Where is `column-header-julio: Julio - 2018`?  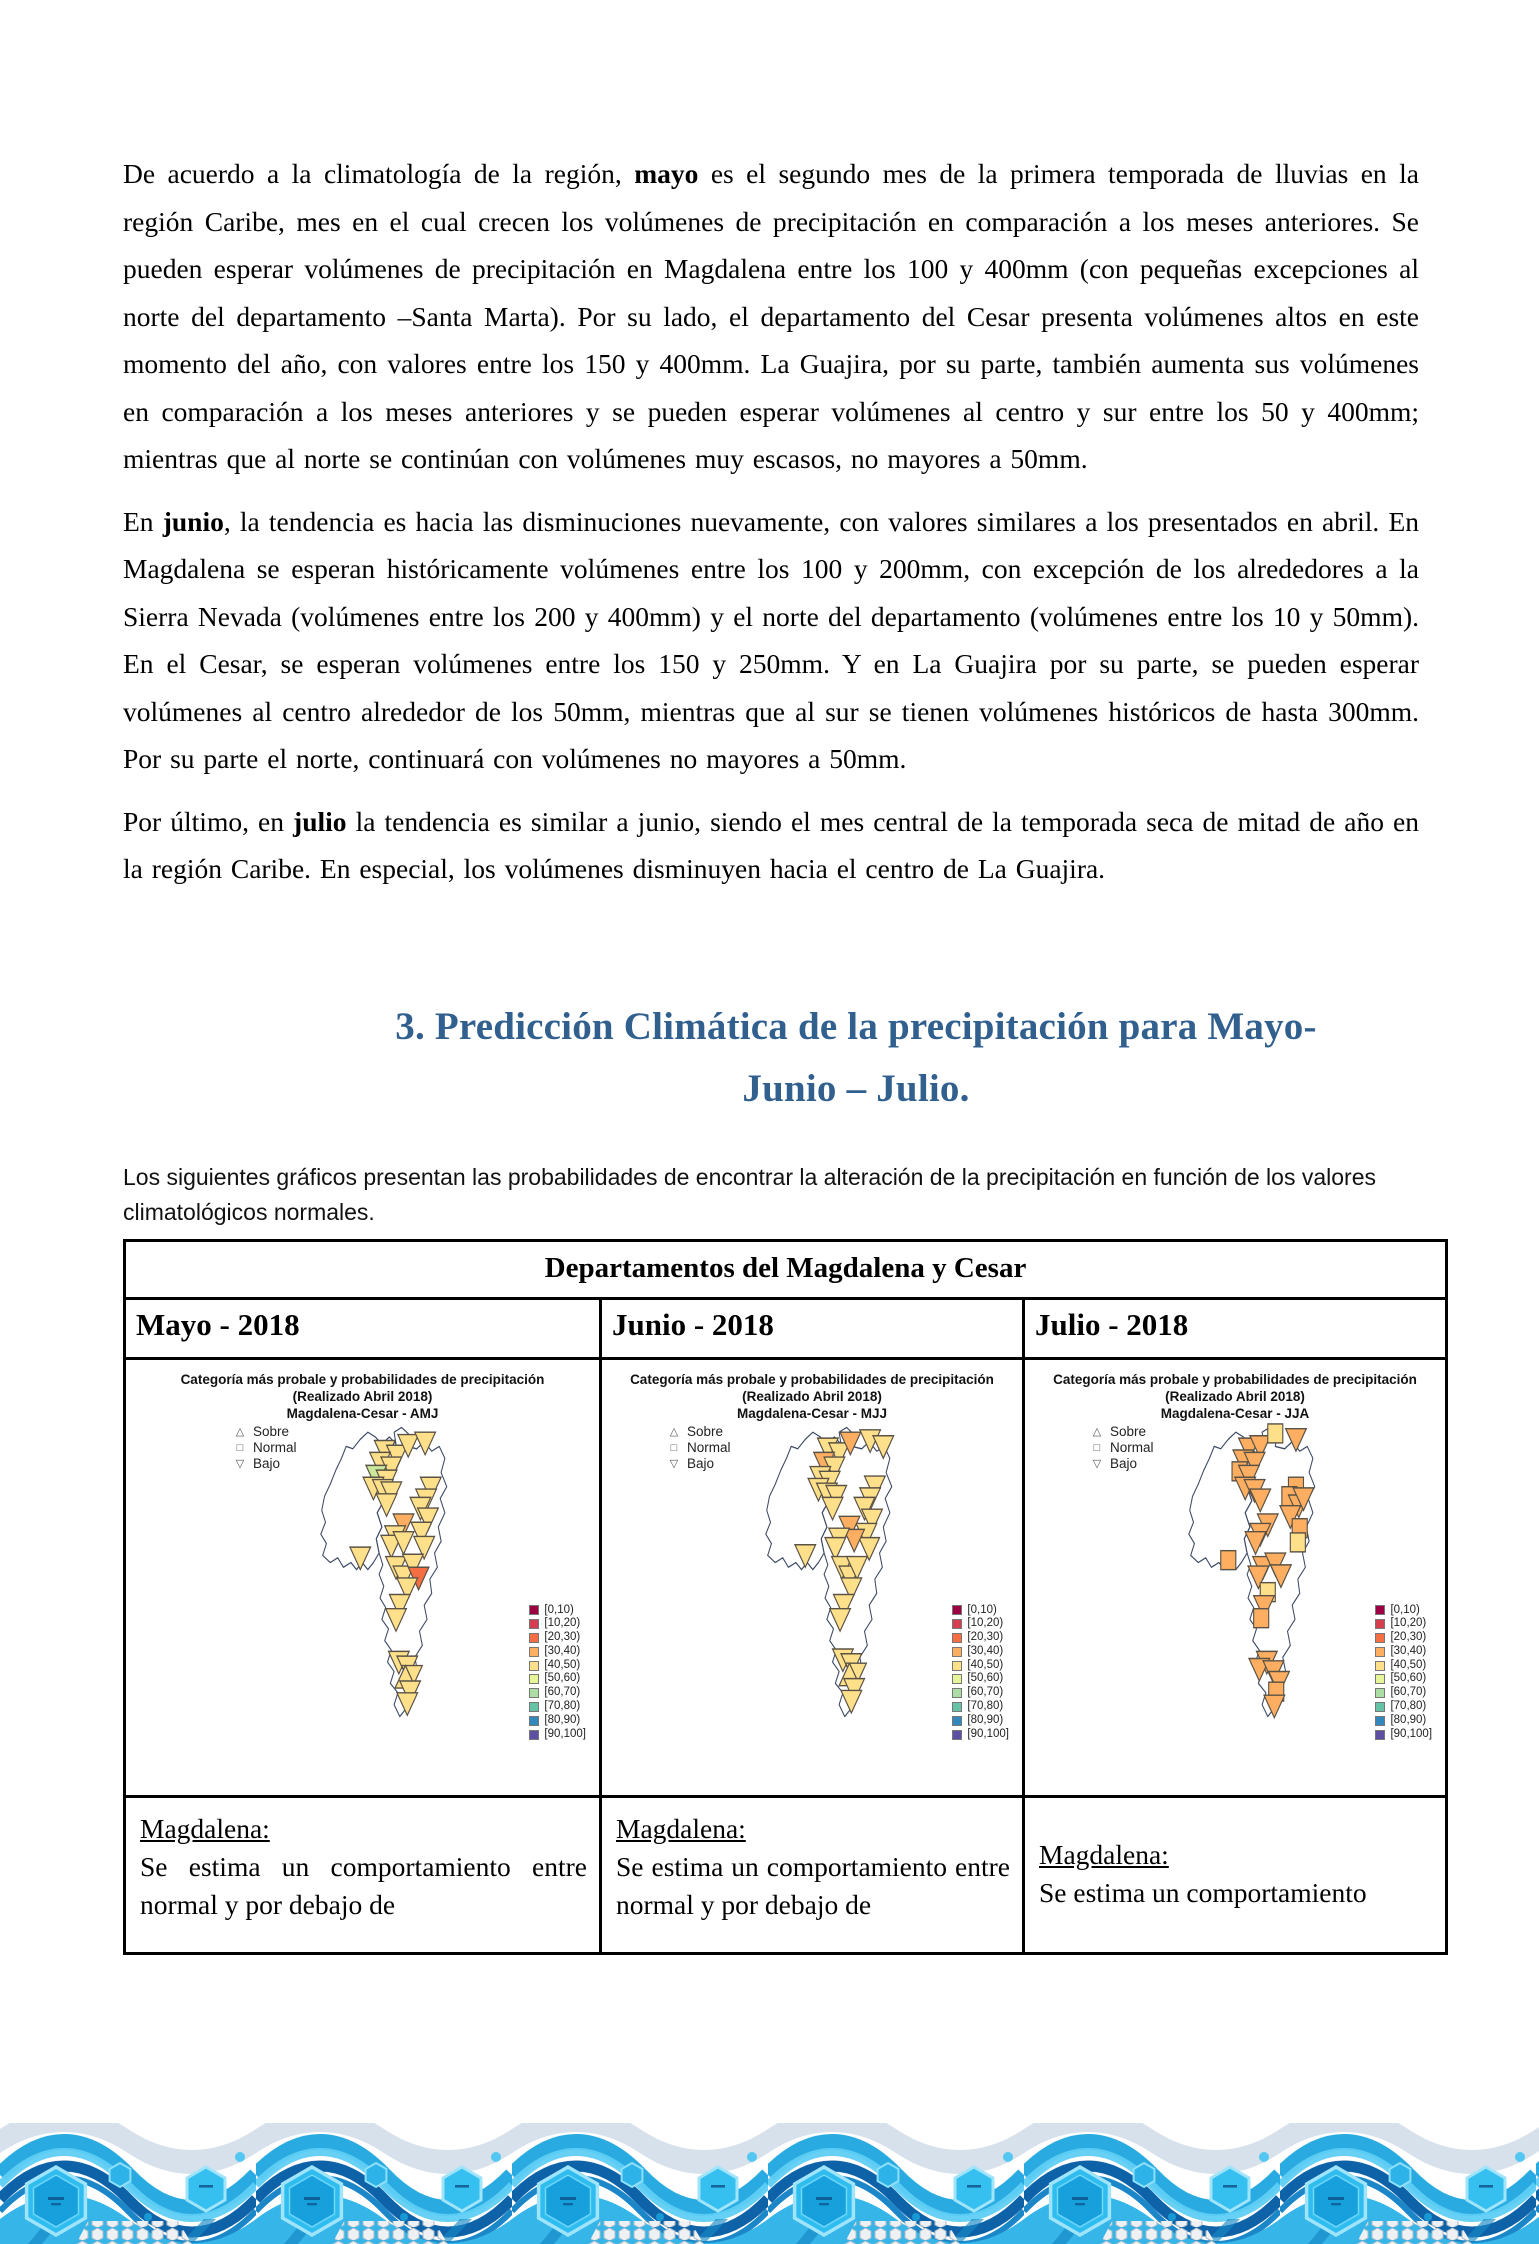
column-header-julio: Julio - 2018 is located at coordinates (1235, 1328).